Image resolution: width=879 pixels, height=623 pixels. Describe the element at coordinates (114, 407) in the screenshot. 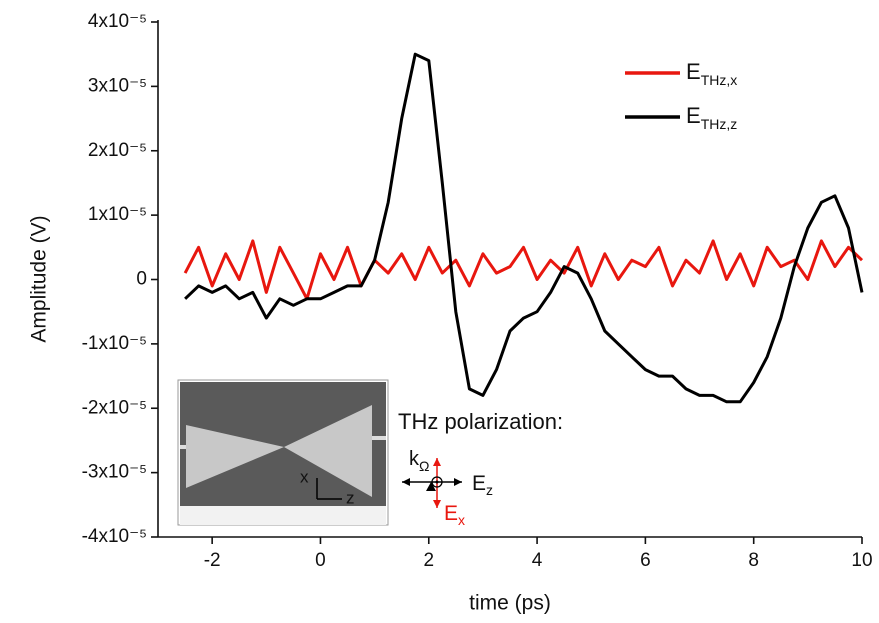

I see `y-tick-label: -2x10⁻⁵` at that location.